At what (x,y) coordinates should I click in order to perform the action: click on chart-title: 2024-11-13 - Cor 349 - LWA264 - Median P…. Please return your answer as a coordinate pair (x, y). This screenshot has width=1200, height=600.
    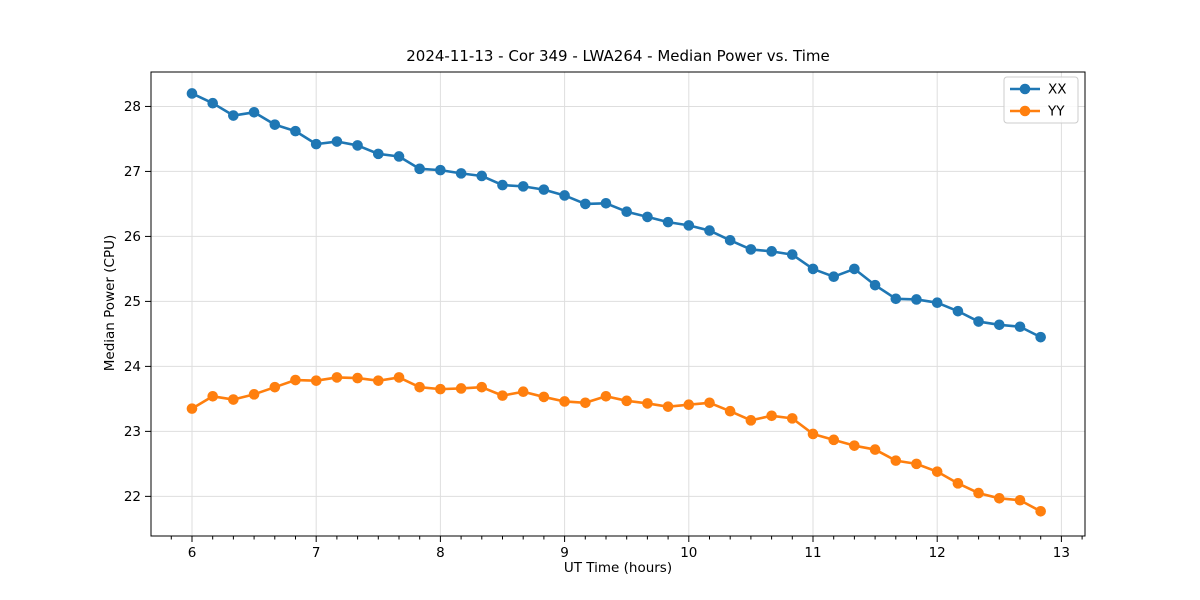
    Looking at the image, I should click on (618, 56).